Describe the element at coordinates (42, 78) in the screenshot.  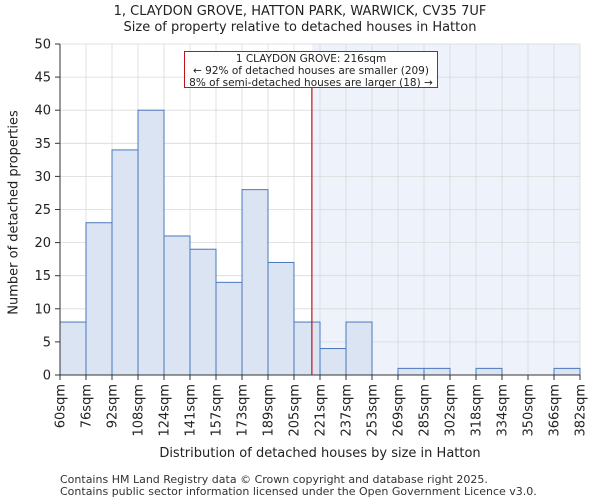
I see `y-tick-label: 45` at that location.